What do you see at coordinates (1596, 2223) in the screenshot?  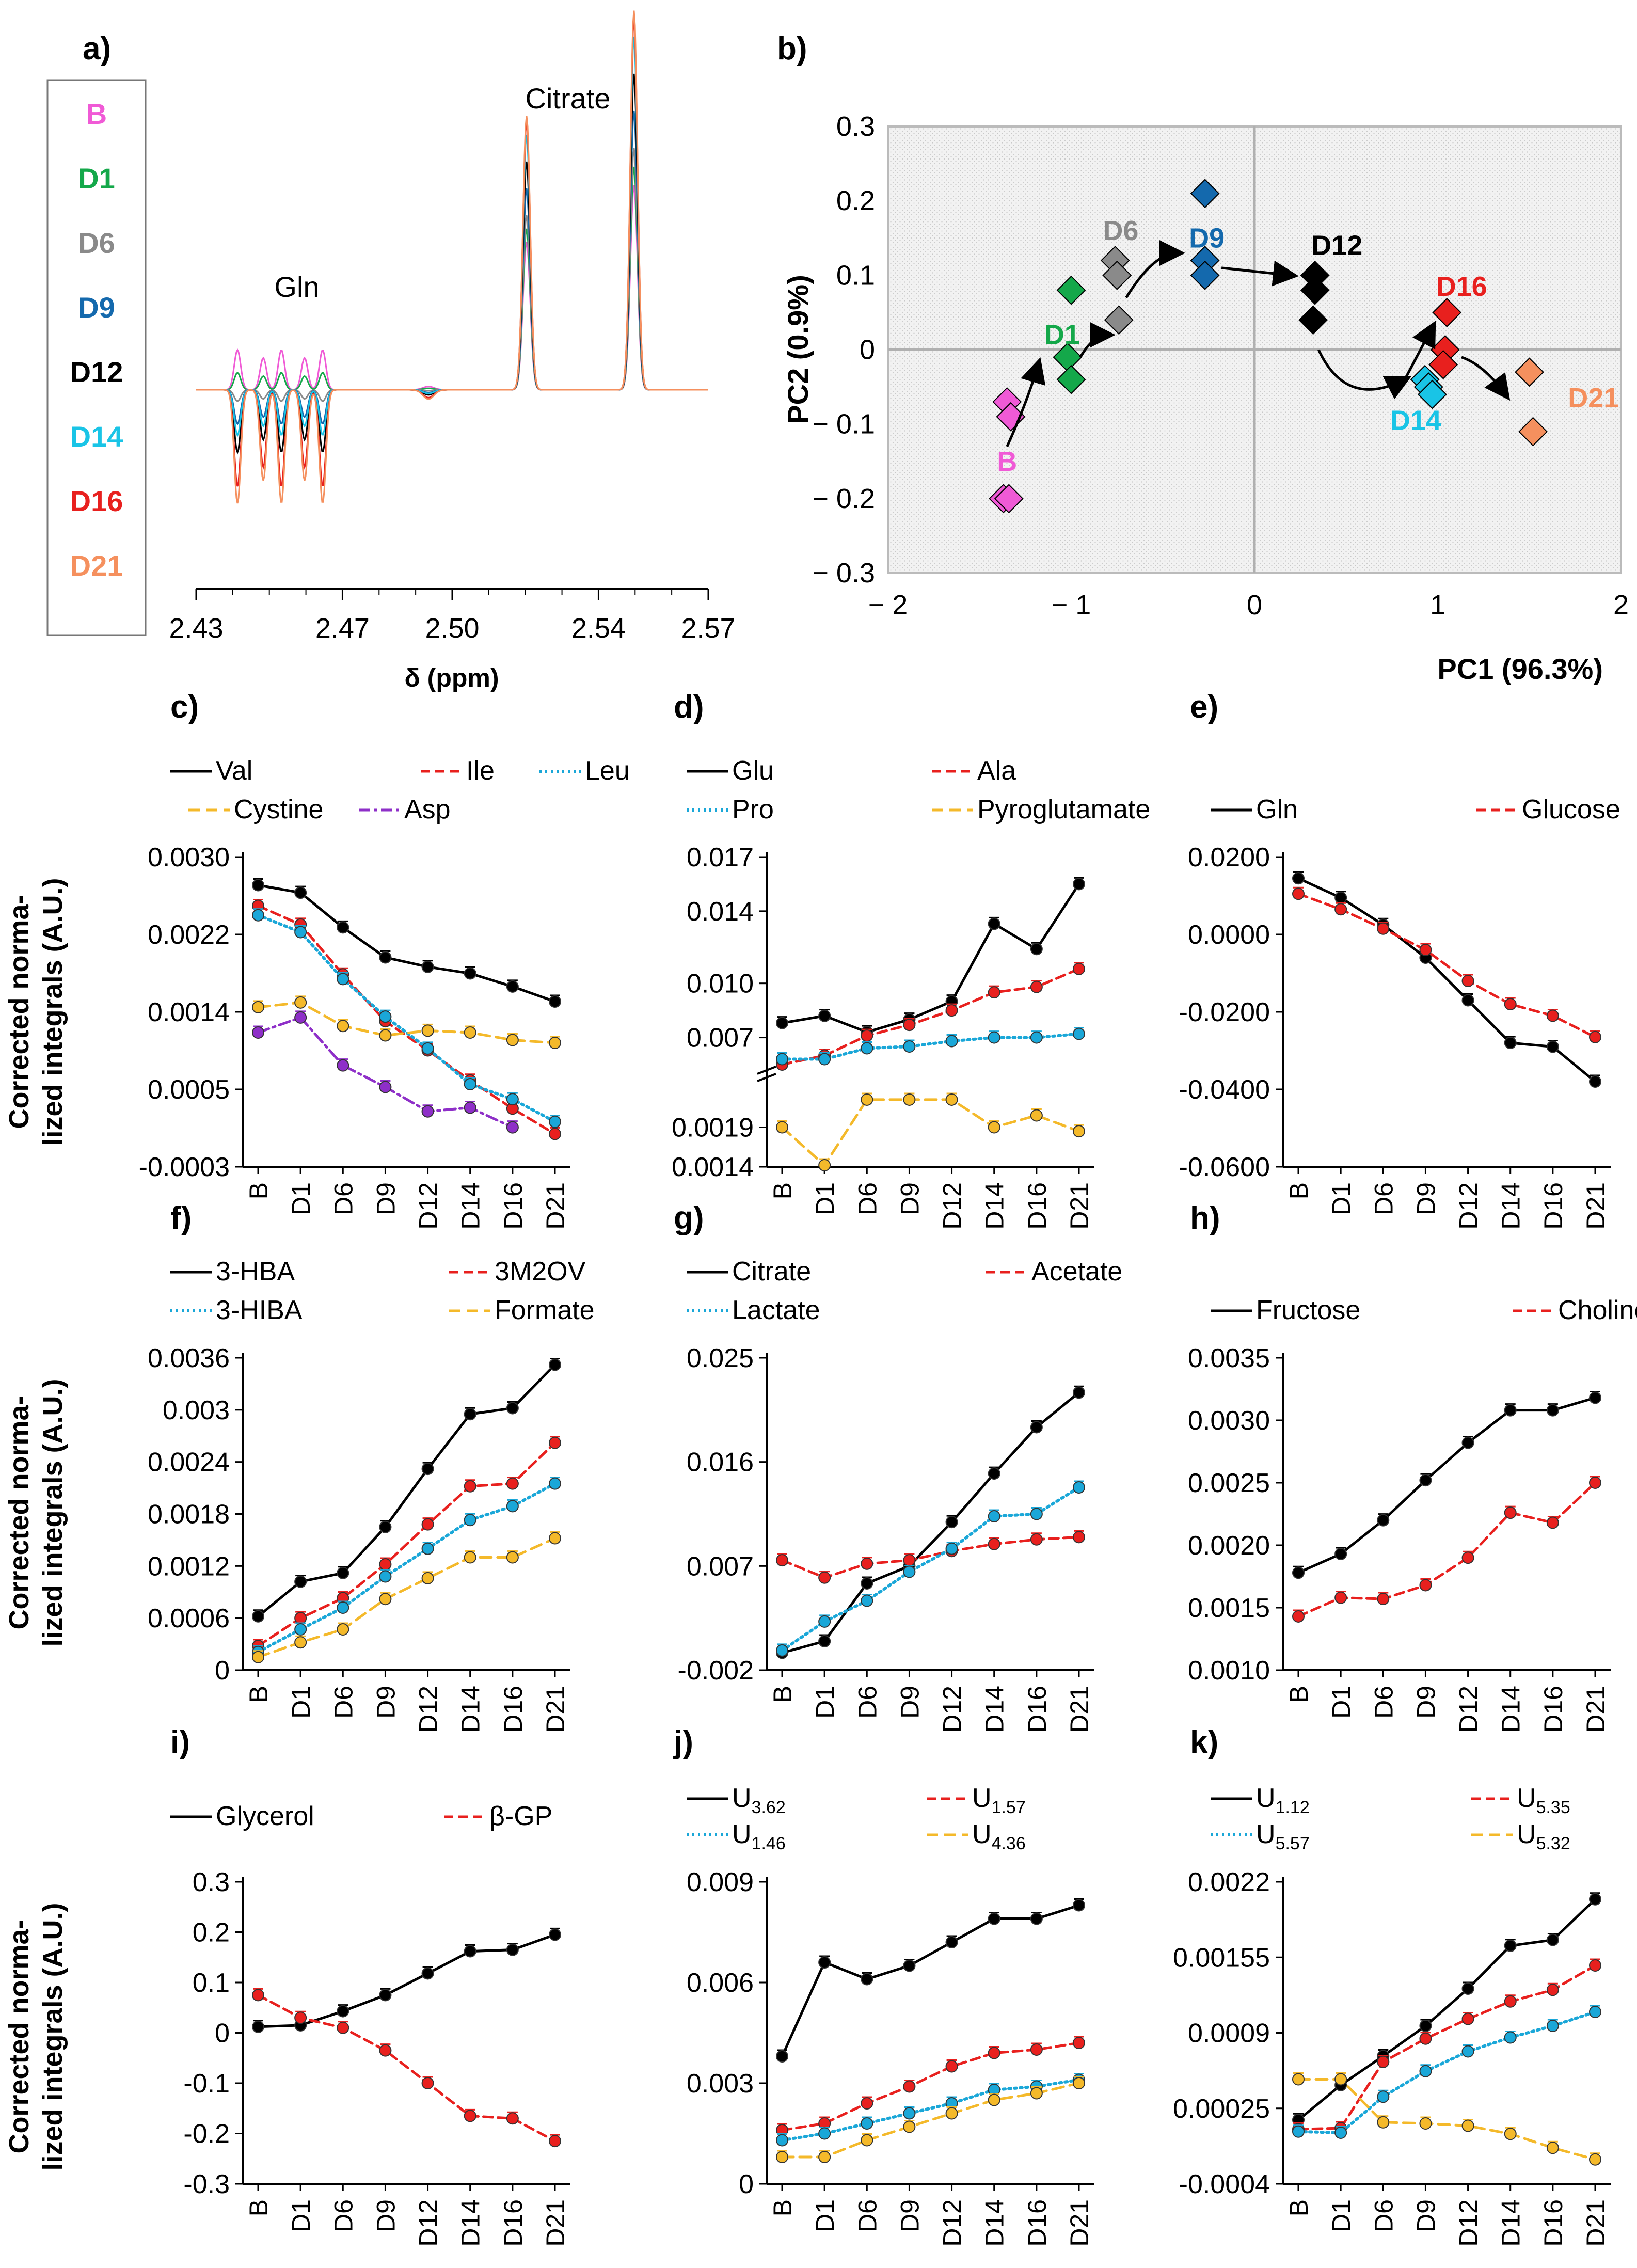 I see `x-tick-label-k: D21` at bounding box center [1596, 2223].